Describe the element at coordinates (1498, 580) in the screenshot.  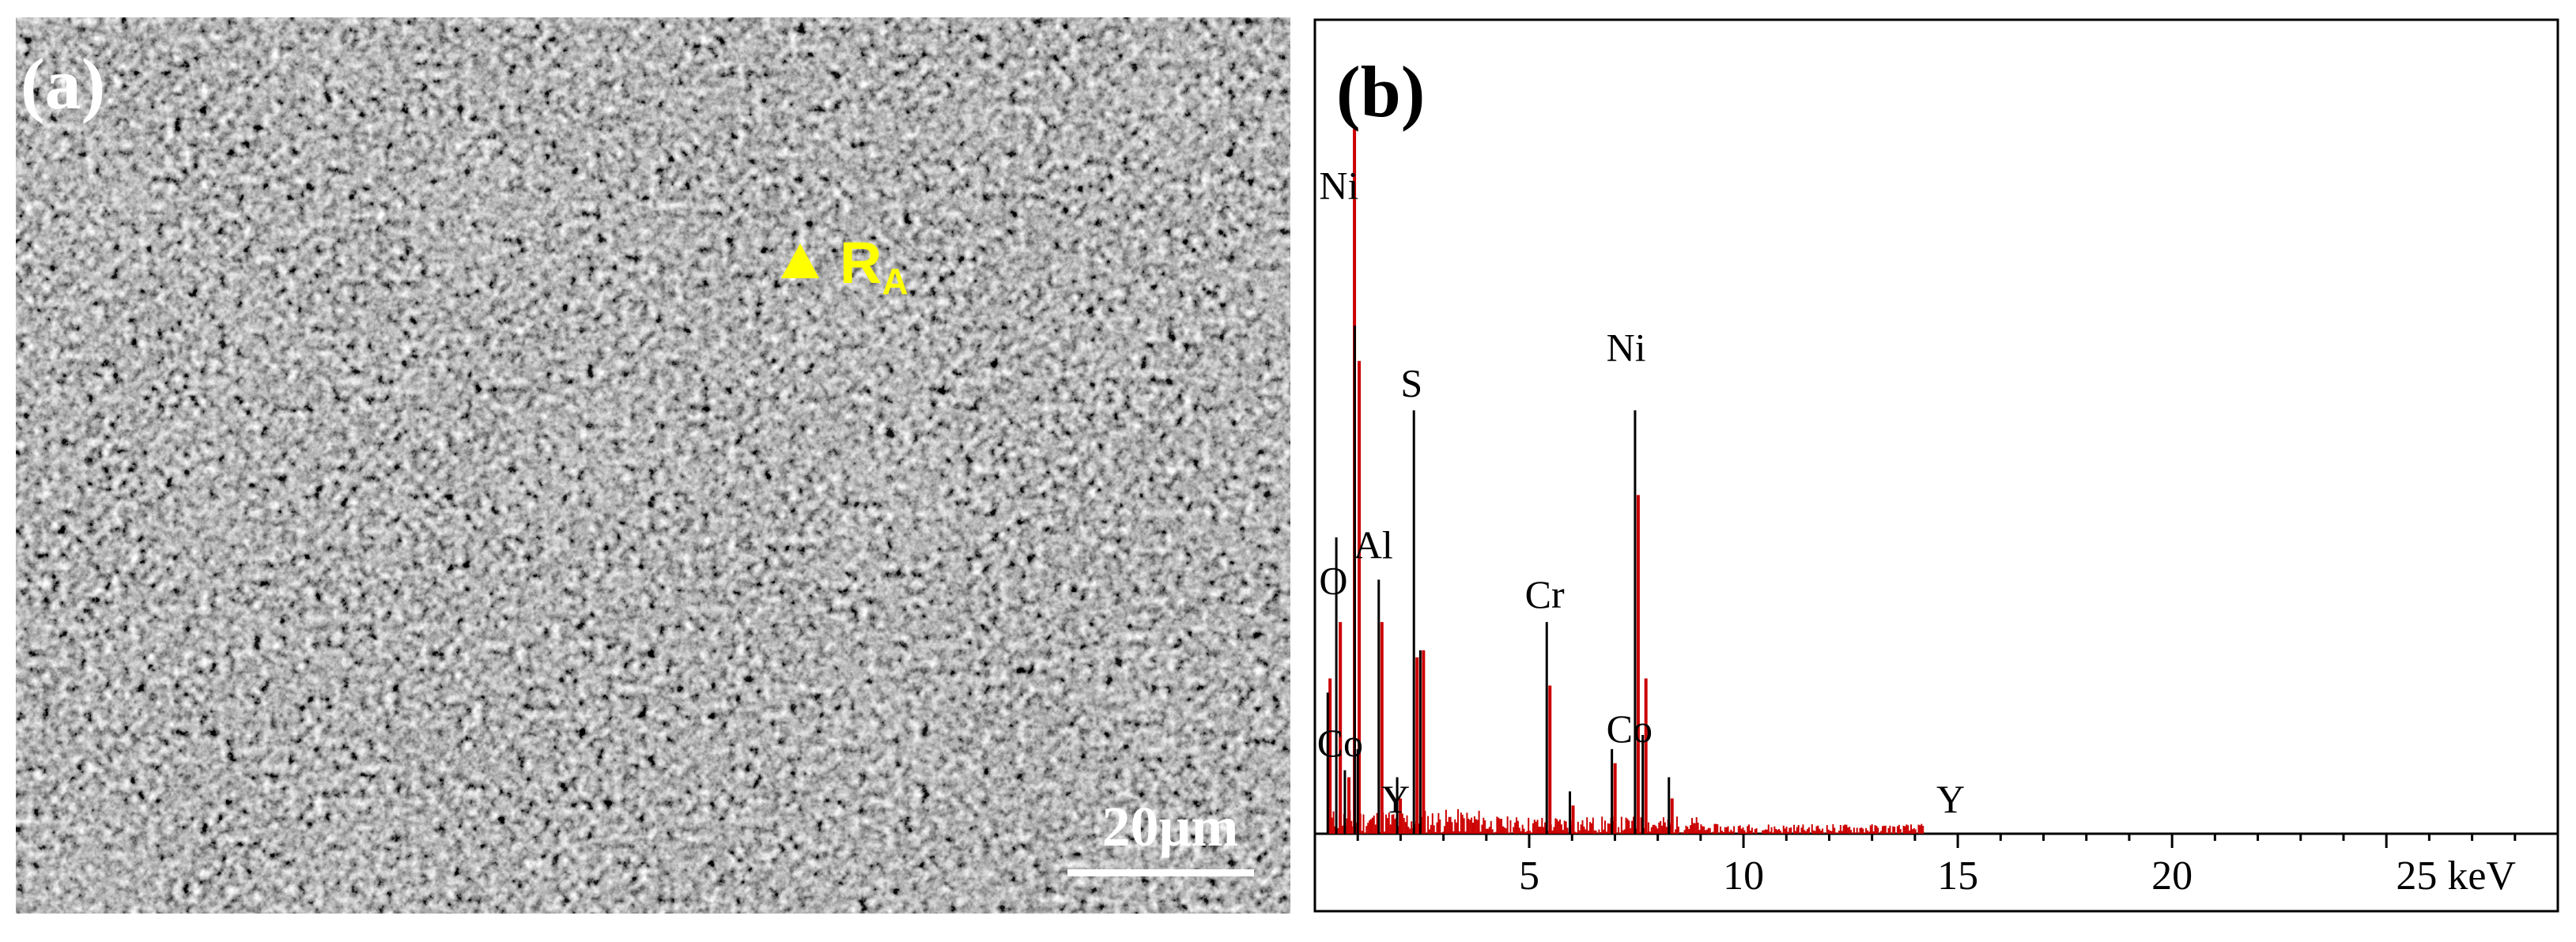
I see `series-black-peaks` at that location.